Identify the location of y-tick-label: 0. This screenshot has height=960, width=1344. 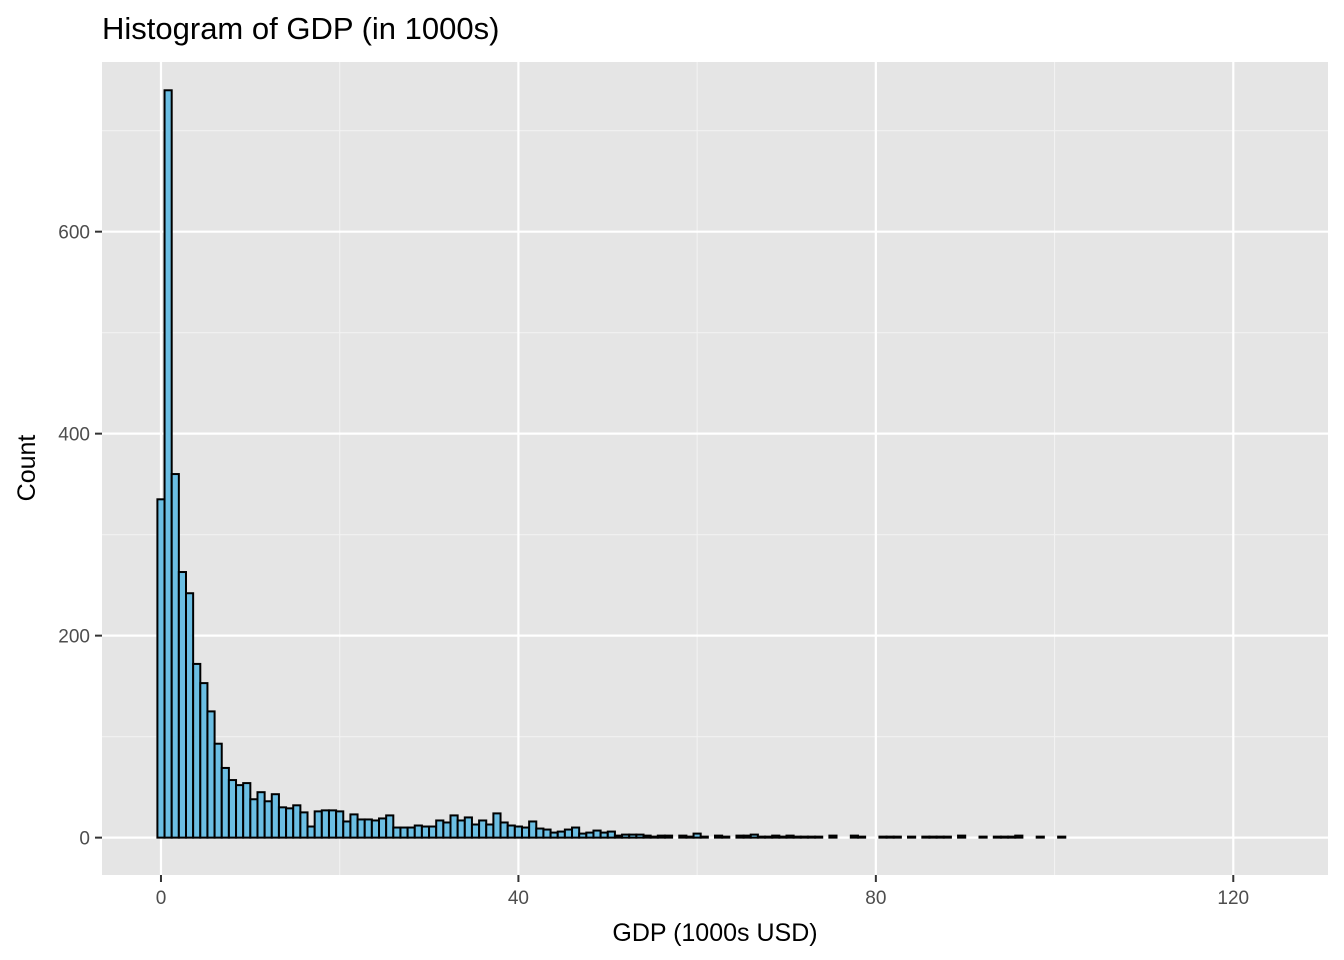
(84, 839).